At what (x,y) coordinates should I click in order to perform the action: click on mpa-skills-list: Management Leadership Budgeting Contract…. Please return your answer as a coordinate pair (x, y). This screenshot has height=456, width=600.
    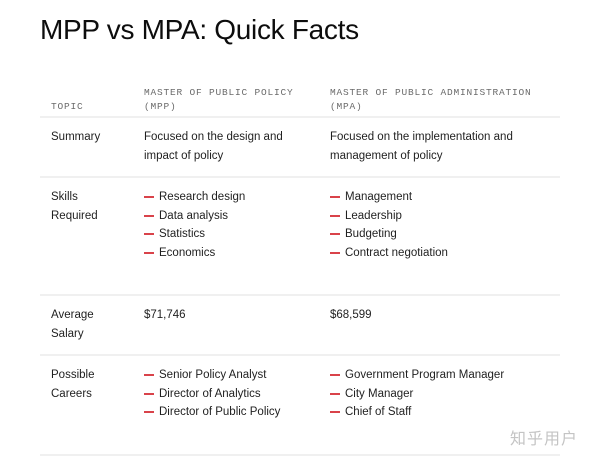
    Looking at the image, I should click on (445, 225).